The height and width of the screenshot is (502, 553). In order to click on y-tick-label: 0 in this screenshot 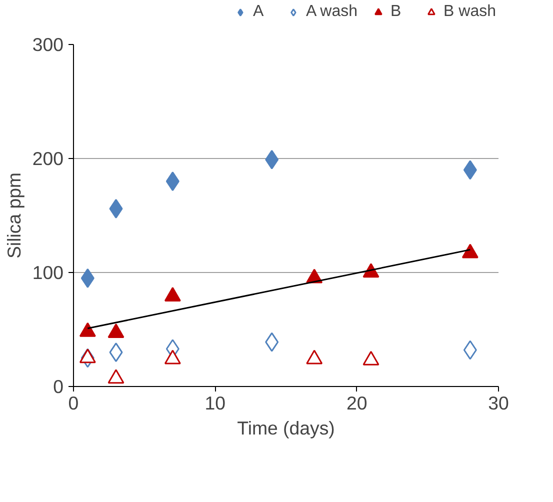, I will do `click(58, 386)`.